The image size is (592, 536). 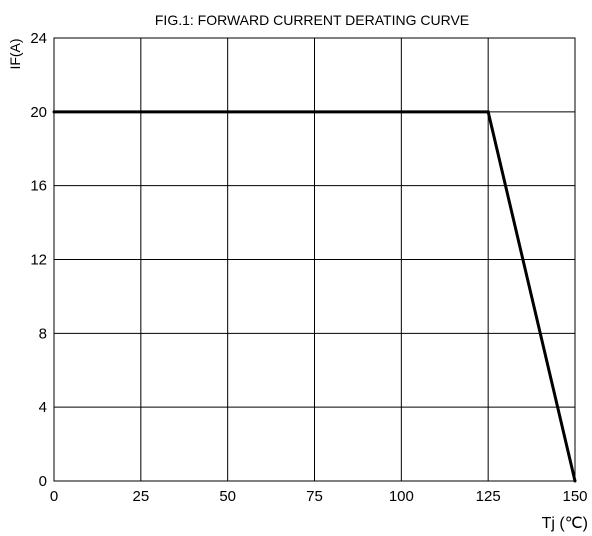 What do you see at coordinates (38, 260) in the screenshot?
I see `y-tick-label: 12` at bounding box center [38, 260].